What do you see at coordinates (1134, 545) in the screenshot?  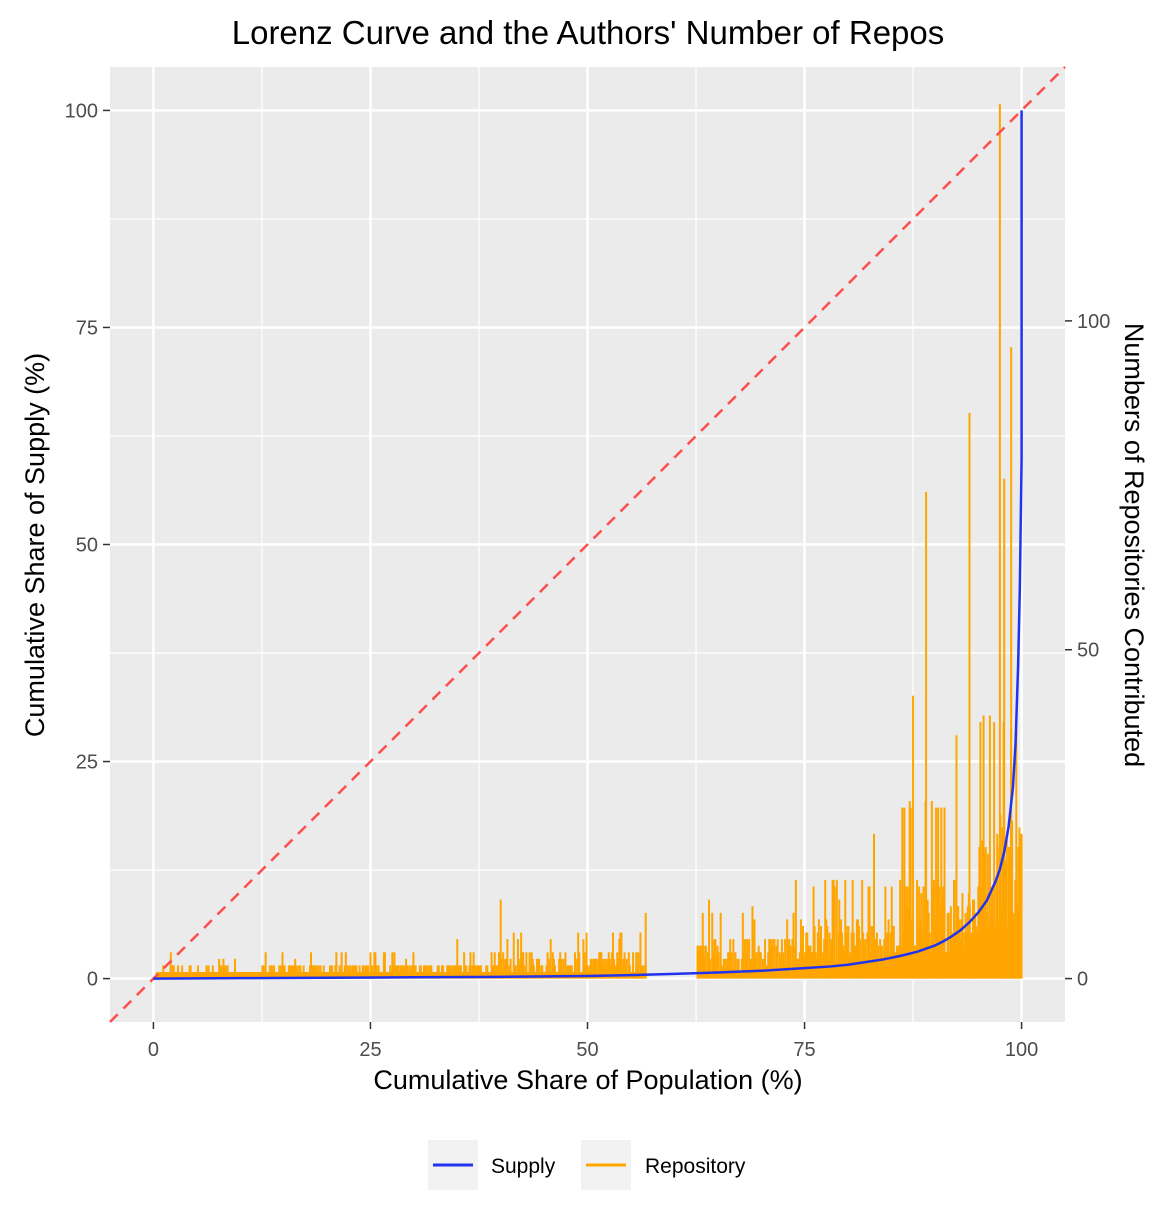 I see `y-right-axis-title: Numbers of Repositories Contributed` at bounding box center [1134, 545].